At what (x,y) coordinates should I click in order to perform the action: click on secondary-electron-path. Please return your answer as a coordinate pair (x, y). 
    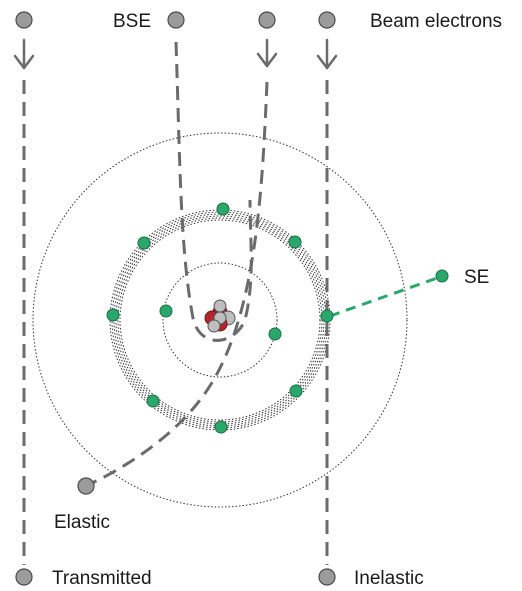
    Looking at the image, I should click on (385, 296).